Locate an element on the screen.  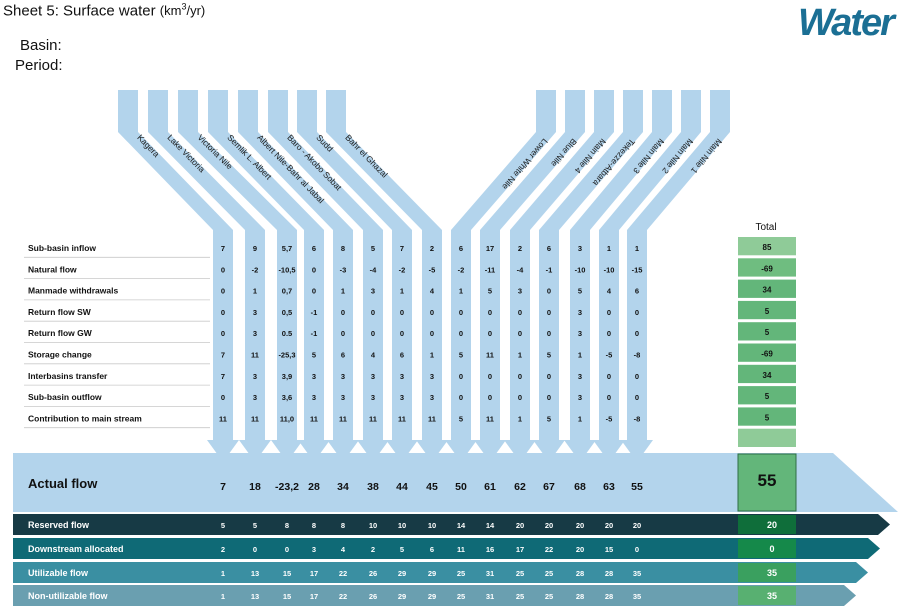
flow-band-value: 2 is located at coordinates (373, 549).